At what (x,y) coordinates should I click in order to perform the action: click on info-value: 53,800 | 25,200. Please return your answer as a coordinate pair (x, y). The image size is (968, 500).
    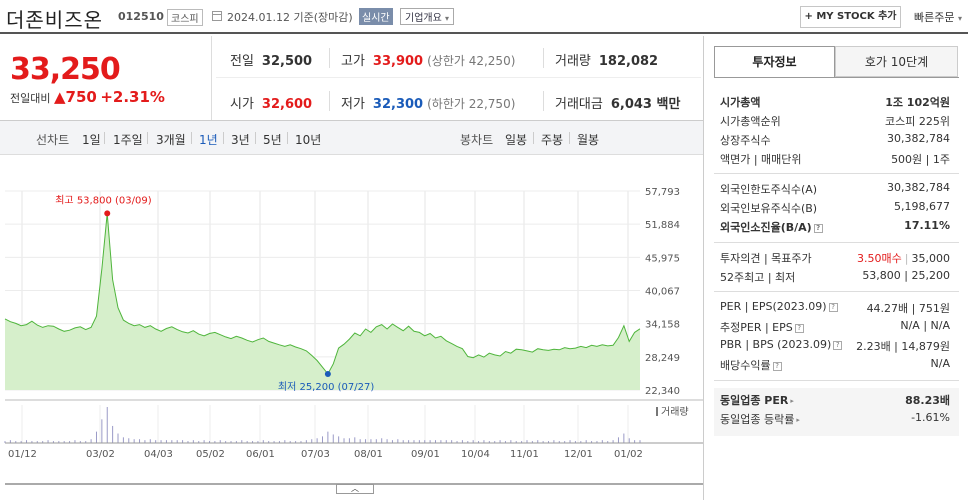
    Looking at the image, I should click on (906, 275).